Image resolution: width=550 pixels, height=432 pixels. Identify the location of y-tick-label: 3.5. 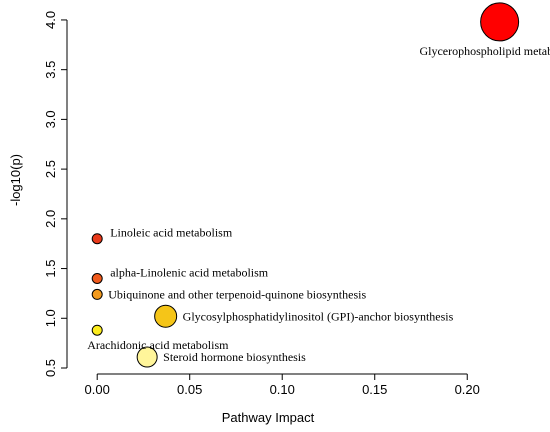
(50, 70).